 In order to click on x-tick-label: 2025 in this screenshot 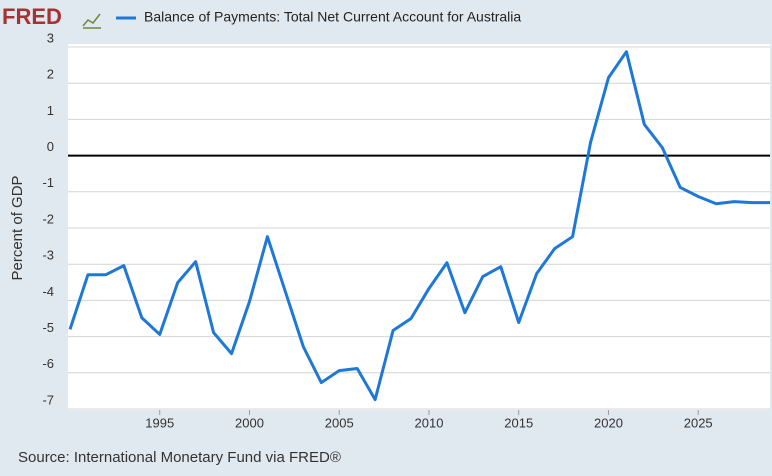, I will do `click(698, 422)`.